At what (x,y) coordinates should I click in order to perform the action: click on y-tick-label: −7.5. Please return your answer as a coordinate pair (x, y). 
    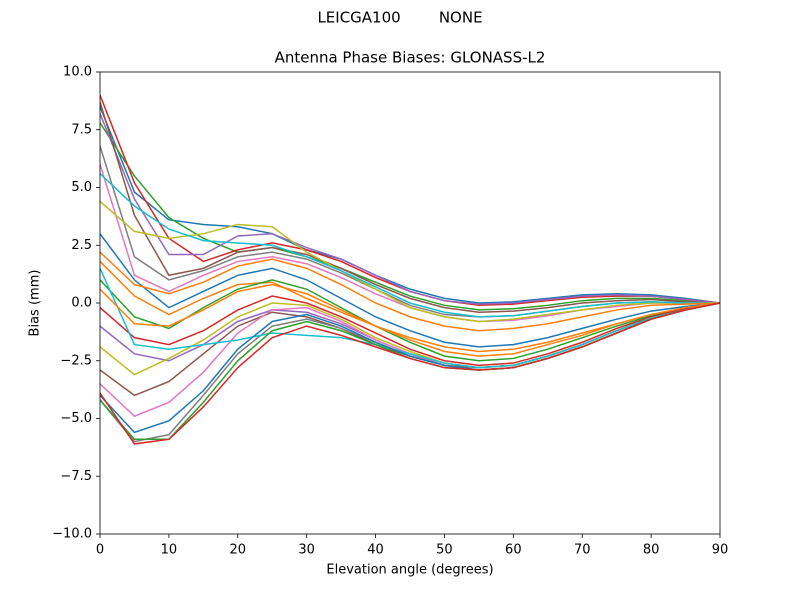
    Looking at the image, I should click on (76, 476).